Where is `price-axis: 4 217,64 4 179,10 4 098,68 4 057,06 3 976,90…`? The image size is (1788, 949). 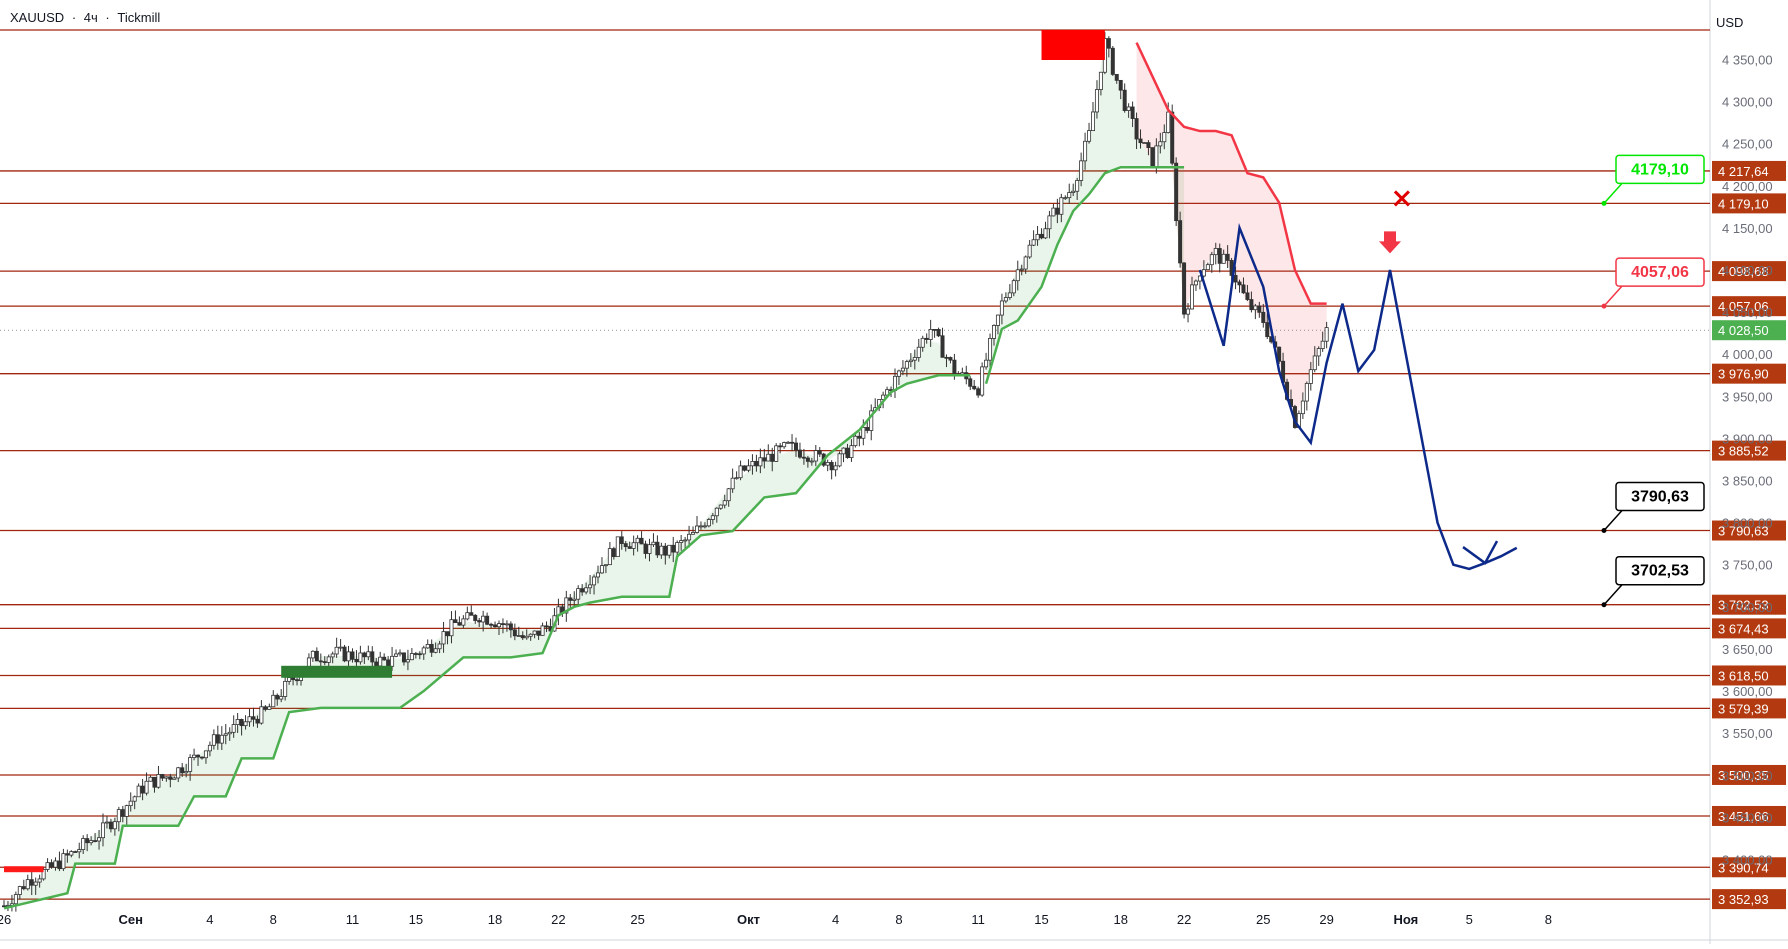
price-axis: 4 217,64 4 179,10 4 098,68 4 057,06 3 976,90… is located at coordinates (1749, 481).